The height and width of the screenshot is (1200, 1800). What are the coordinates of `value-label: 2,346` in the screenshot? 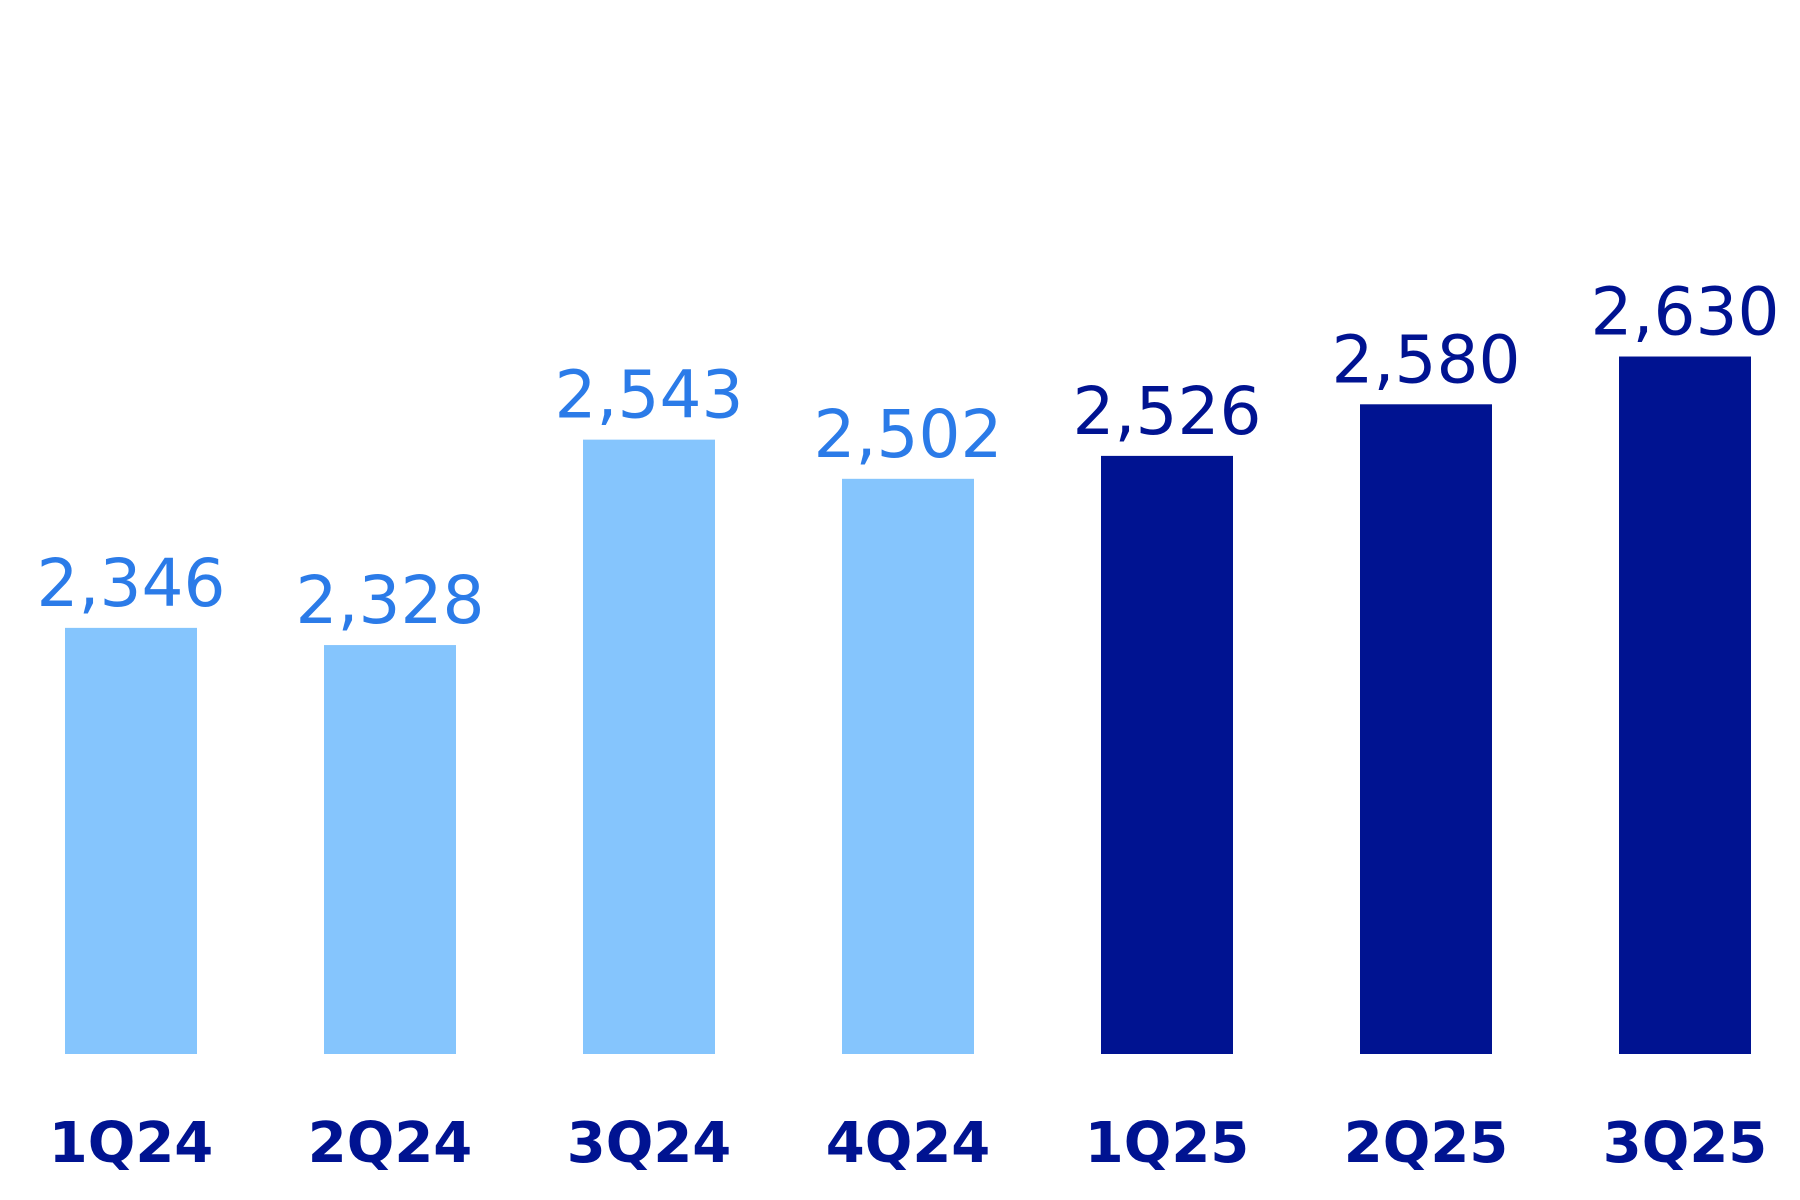 It's located at (131, 583).